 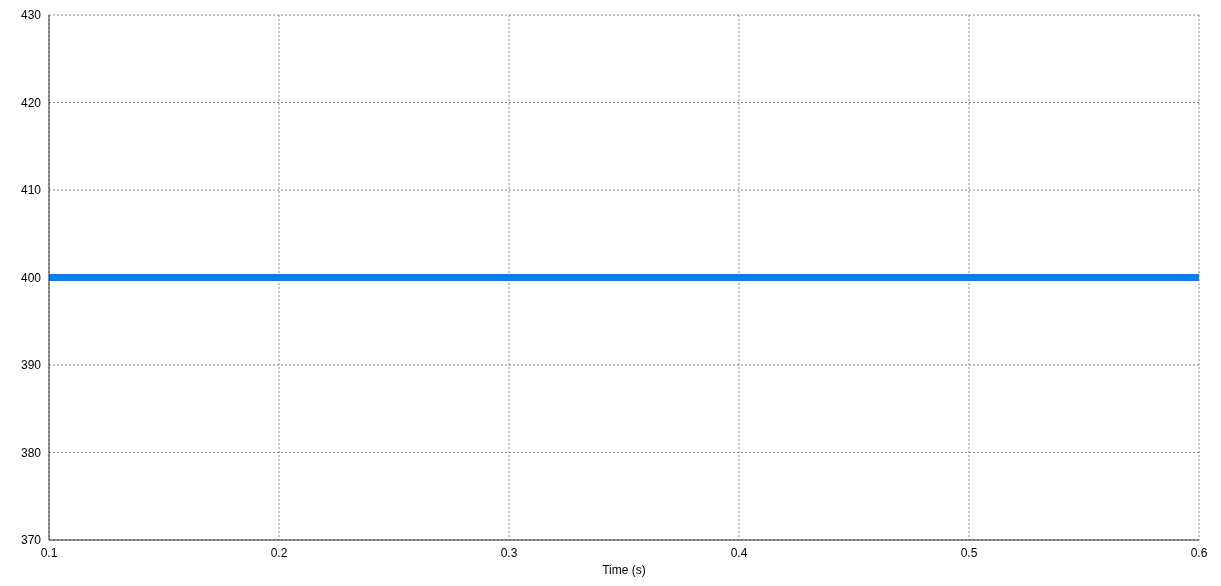 I want to click on y-tick-label: 390, so click(x=31, y=365).